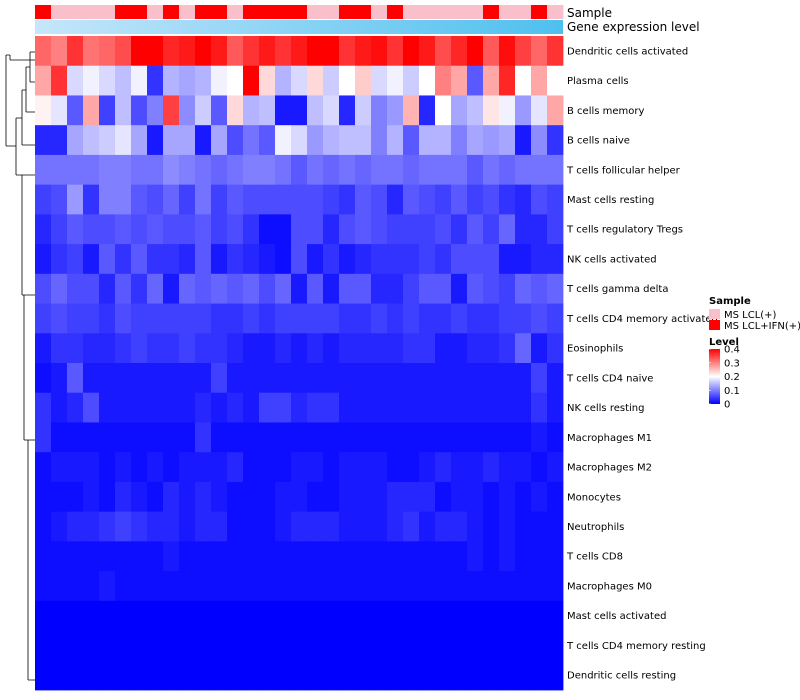 The image size is (800, 700). What do you see at coordinates (609, 378) in the screenshot?
I see `row-label: T cells CD4 naive` at bounding box center [609, 378].